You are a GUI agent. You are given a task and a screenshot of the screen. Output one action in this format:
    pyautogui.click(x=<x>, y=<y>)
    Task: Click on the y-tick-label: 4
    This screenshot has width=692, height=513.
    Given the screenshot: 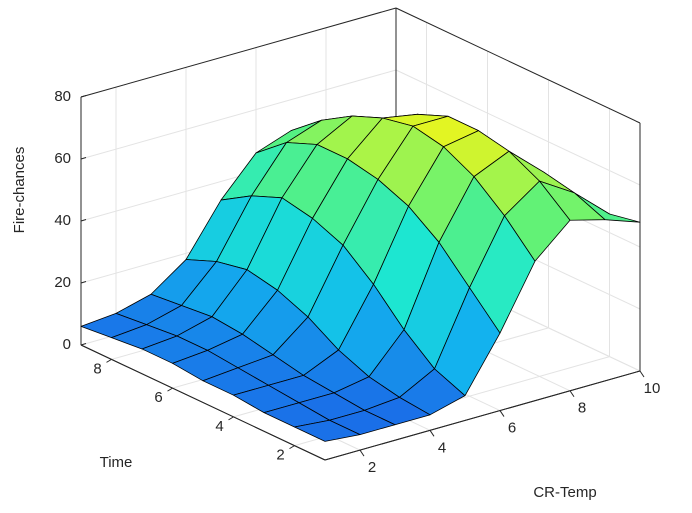 What is the action you would take?
    pyautogui.click(x=219, y=426)
    